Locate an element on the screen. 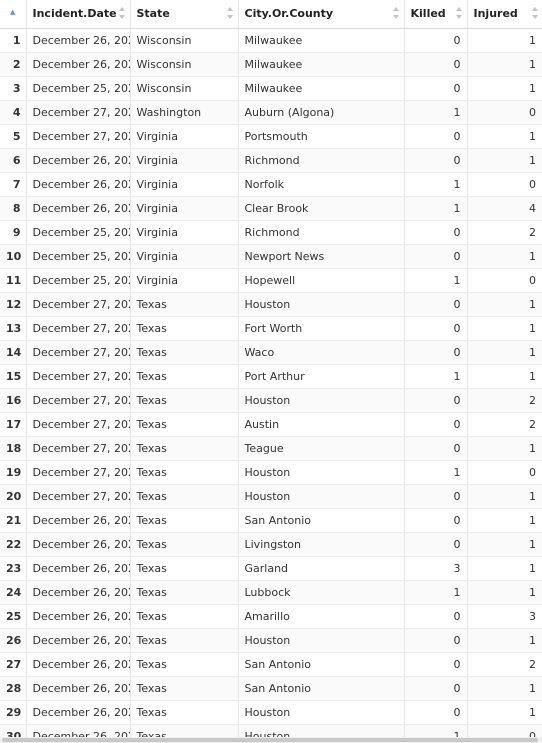 This screenshot has height=743, width=542. row-index: 26 is located at coordinates (13, 640).